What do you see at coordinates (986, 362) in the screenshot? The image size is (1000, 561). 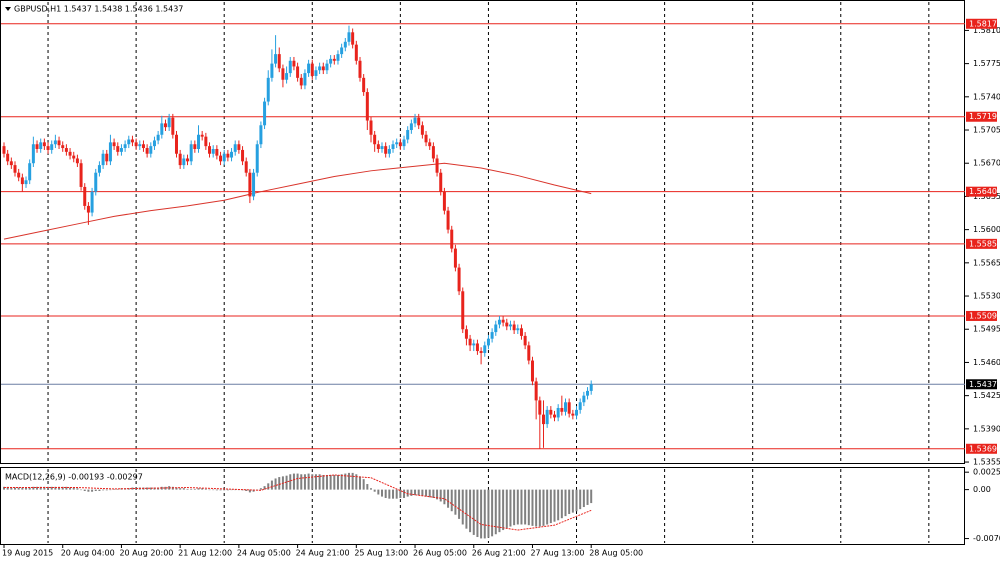 I see `y-tick-label: 1.5460` at bounding box center [986, 362].